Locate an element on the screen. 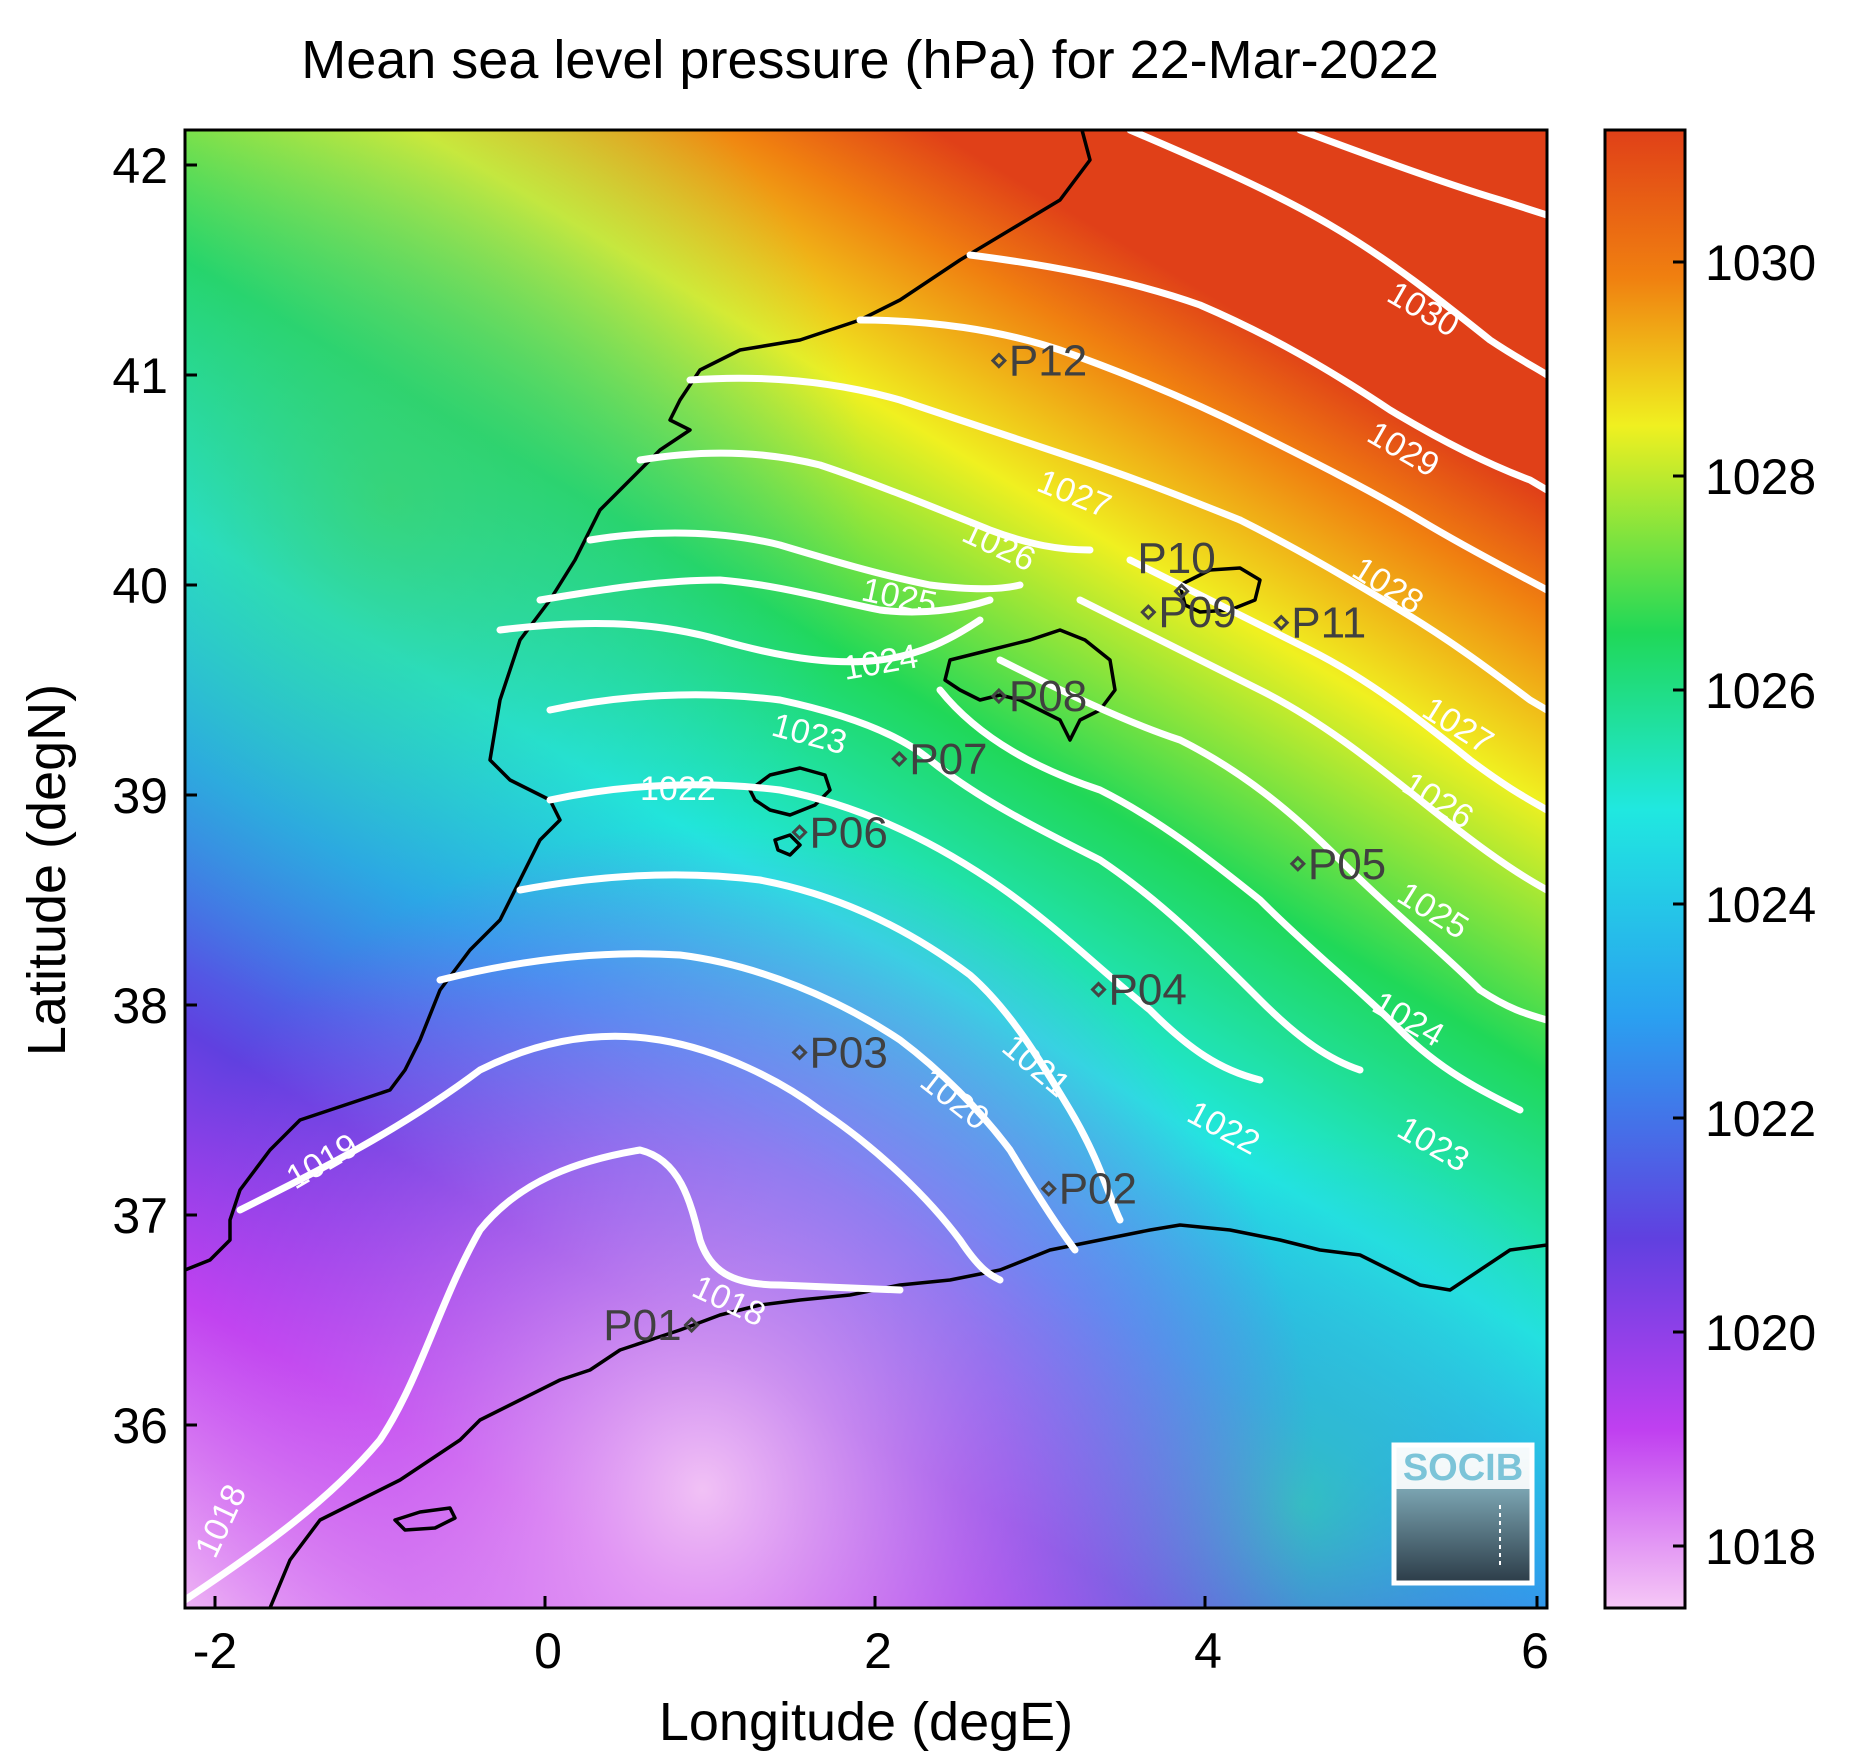  station-label-p10: P10 is located at coordinates (1176, 558).